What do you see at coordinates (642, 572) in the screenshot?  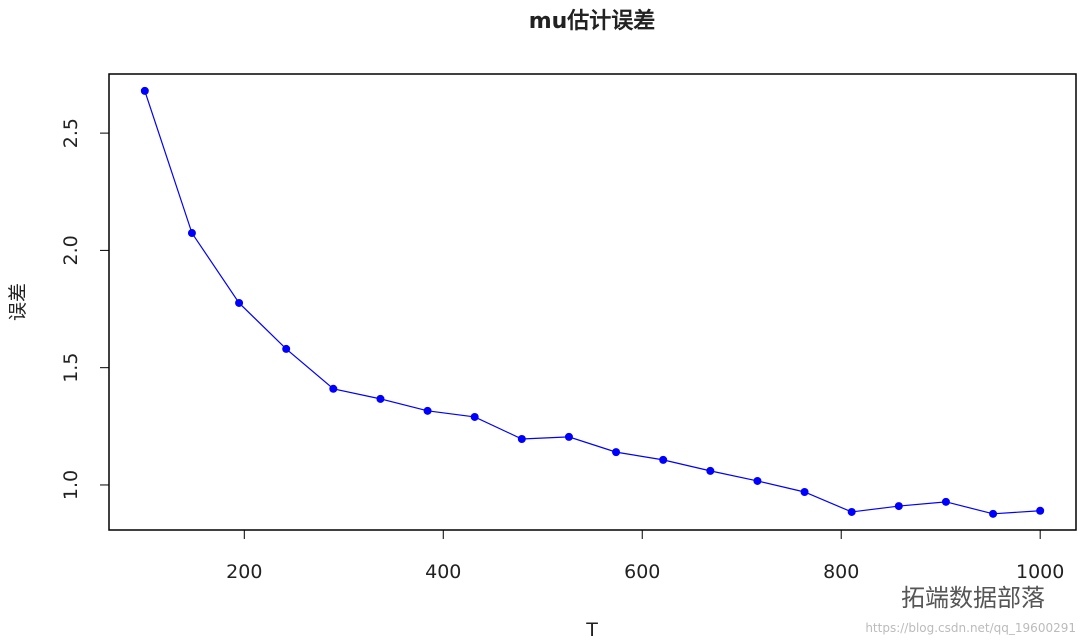 I see `x-tick-label: 600` at bounding box center [642, 572].